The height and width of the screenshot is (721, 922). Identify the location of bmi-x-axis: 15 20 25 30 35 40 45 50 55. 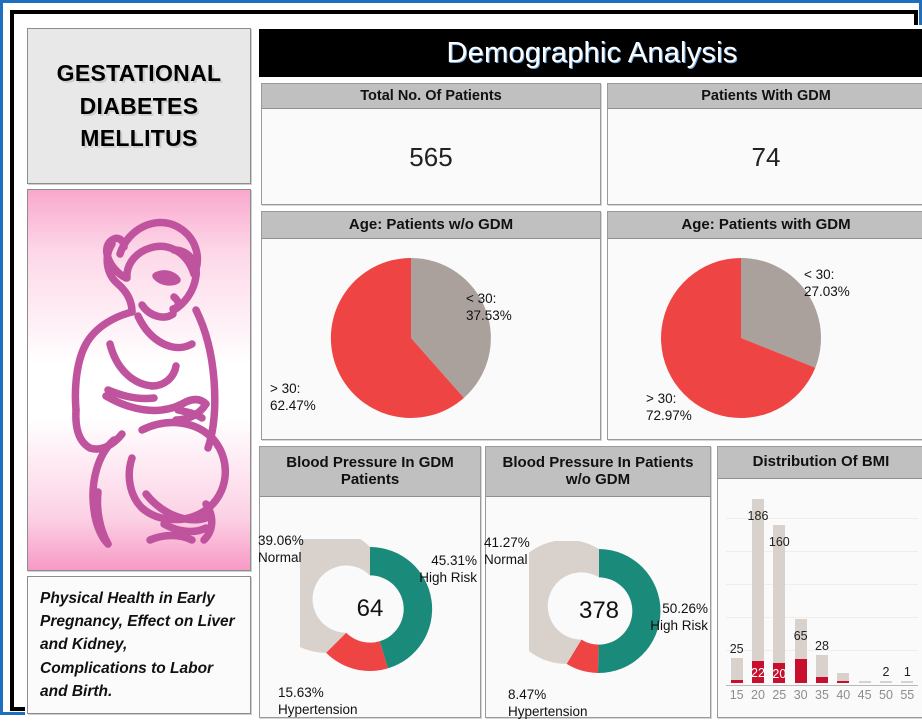
(822, 695).